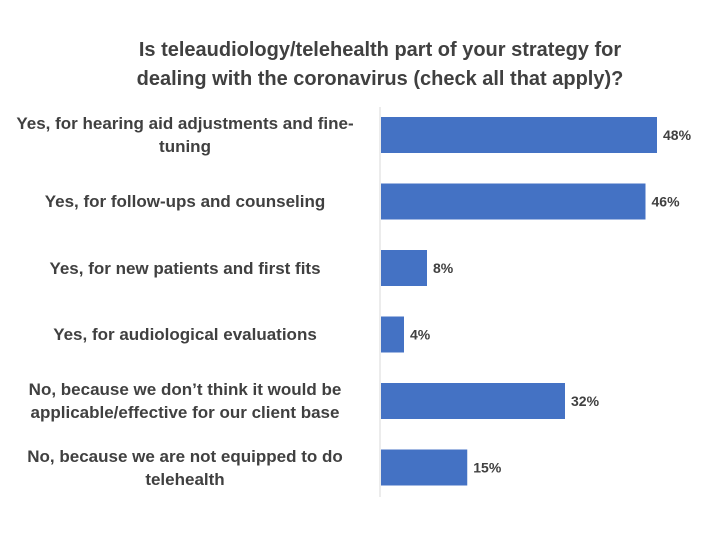  What do you see at coordinates (585, 401) in the screenshot?
I see `data-label-4: 32%` at bounding box center [585, 401].